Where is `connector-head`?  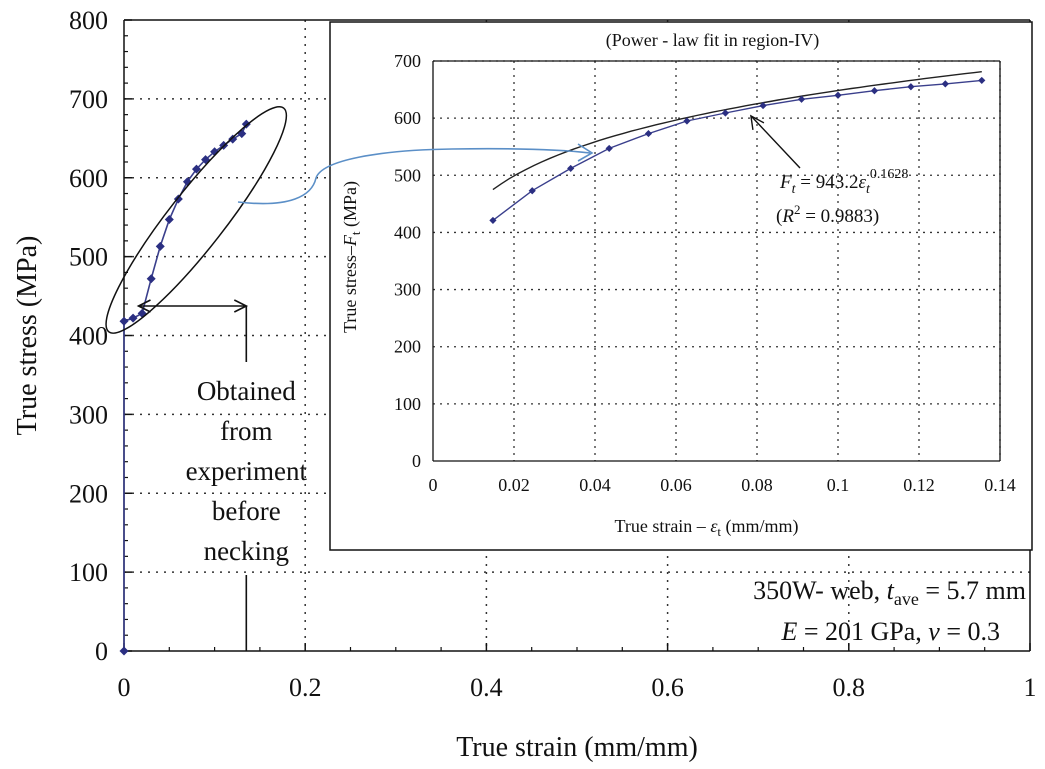
connector-head is located at coordinates (585, 152).